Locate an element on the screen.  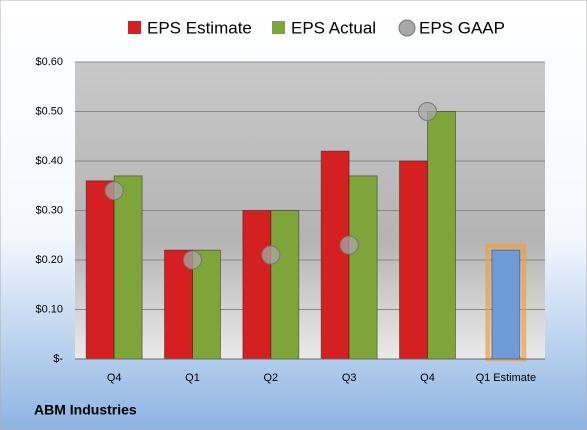
chart-title: ABM Industries is located at coordinates (85, 410).